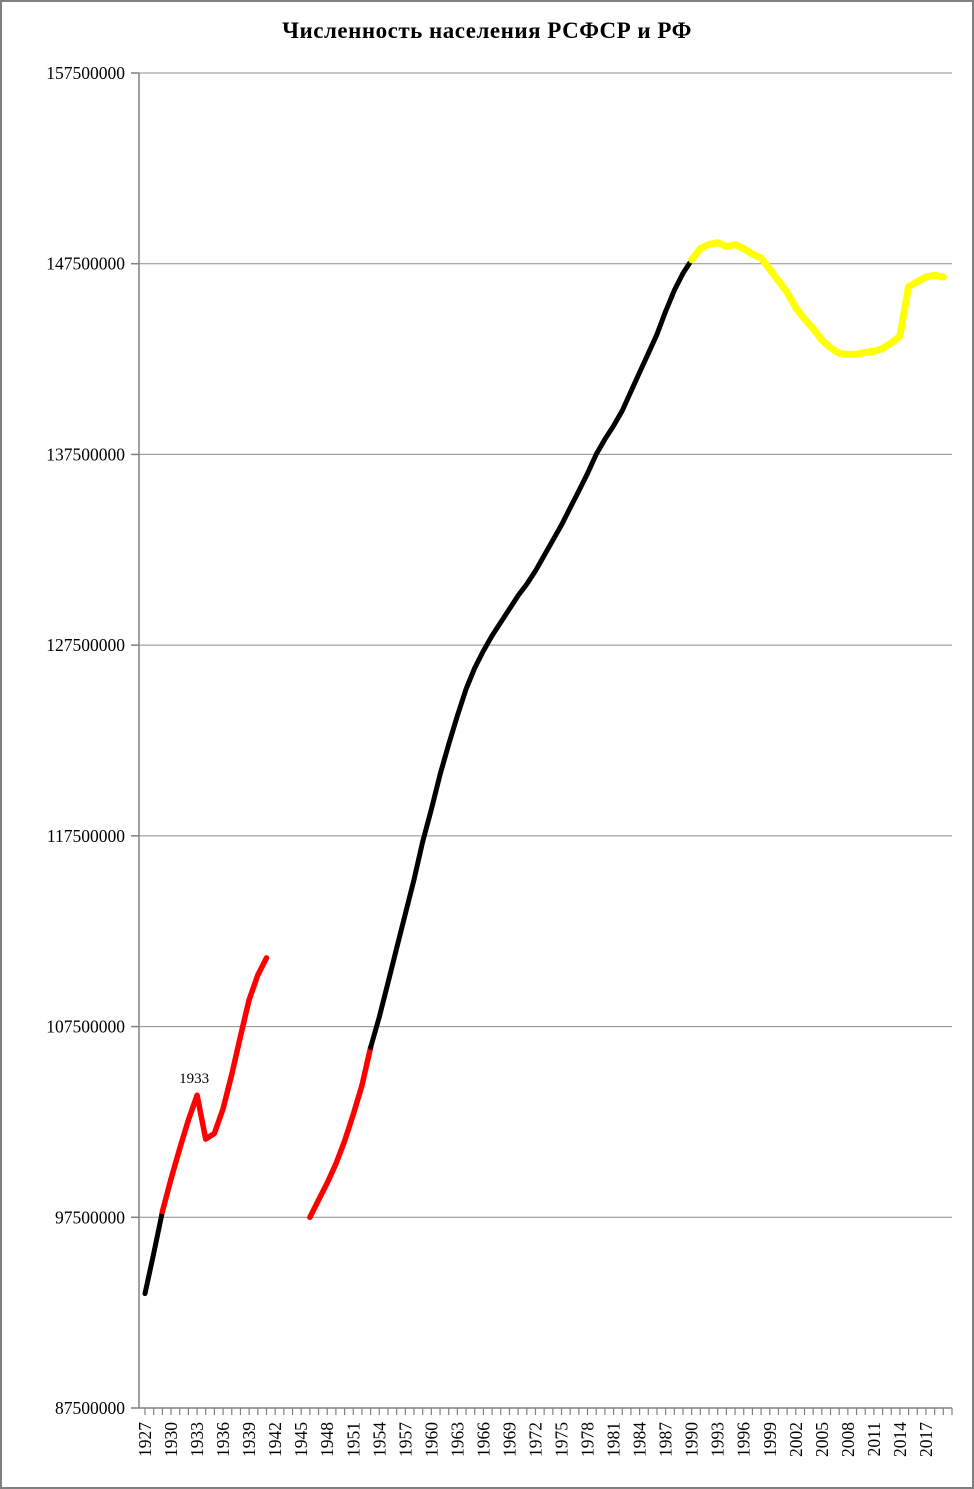 This screenshot has height=1489, width=974. I want to click on chart-title: Численность населения РСФСР и РФ, so click(487, 30).